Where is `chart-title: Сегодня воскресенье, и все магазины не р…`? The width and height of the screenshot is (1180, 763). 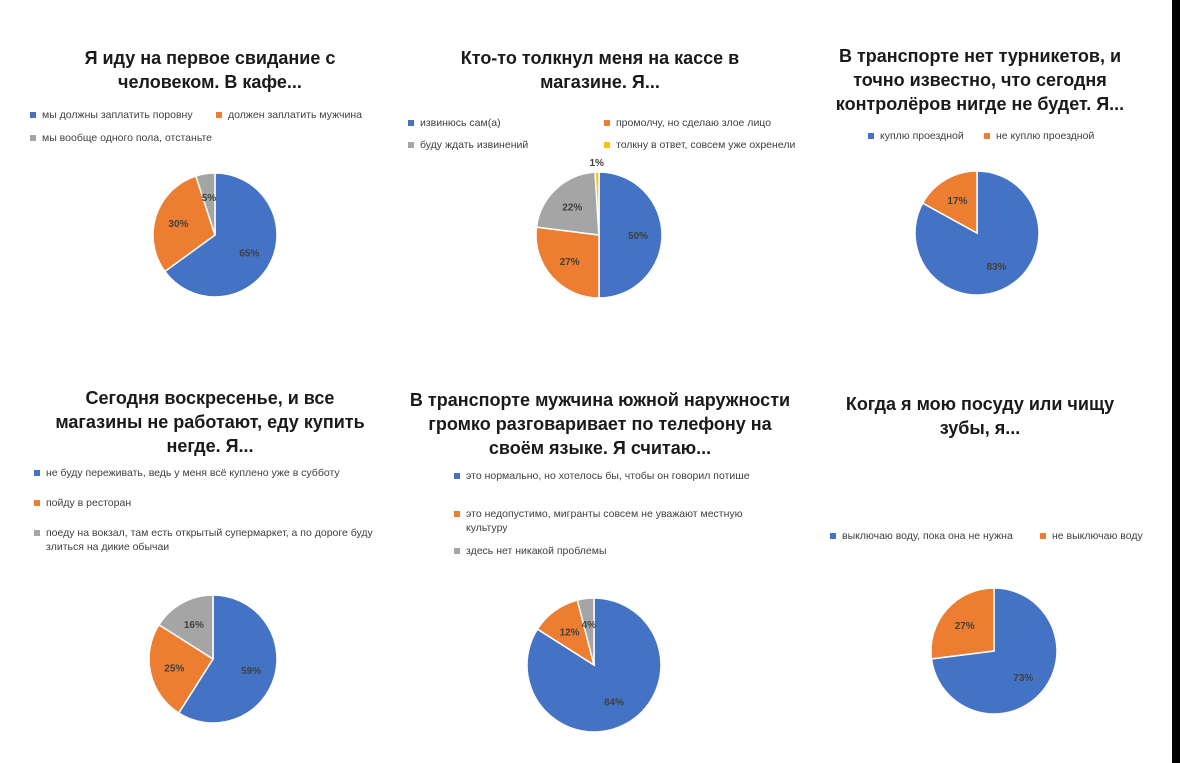 chart-title: Сегодня воскресенье, и все магазины не р… is located at coordinates (210, 422).